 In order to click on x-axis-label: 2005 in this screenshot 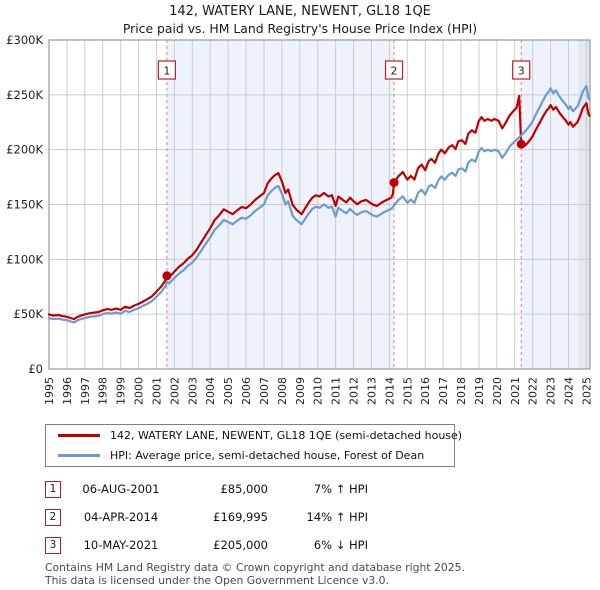, I will do `click(228, 391)`.